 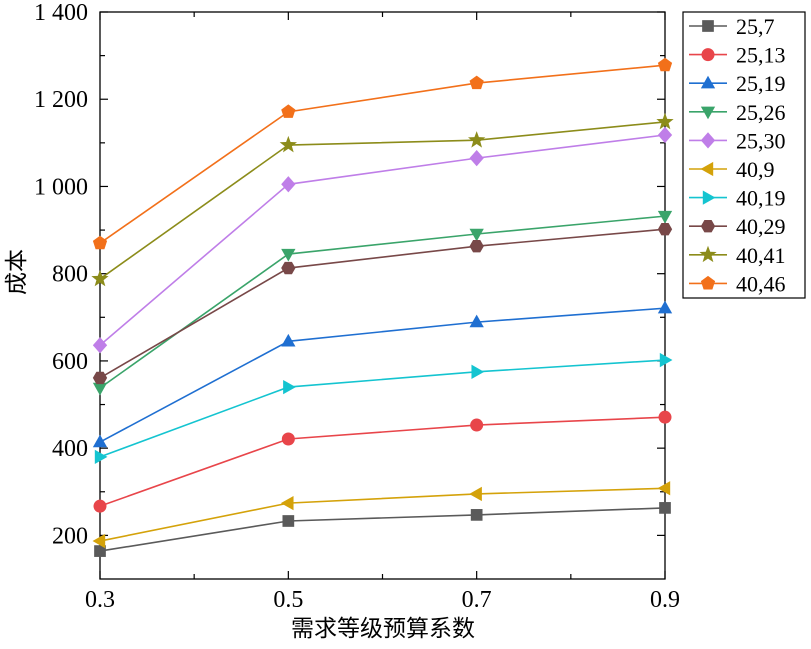 What do you see at coordinates (100, 600) in the screenshot?
I see `x-tick-label: 0.3` at bounding box center [100, 600].